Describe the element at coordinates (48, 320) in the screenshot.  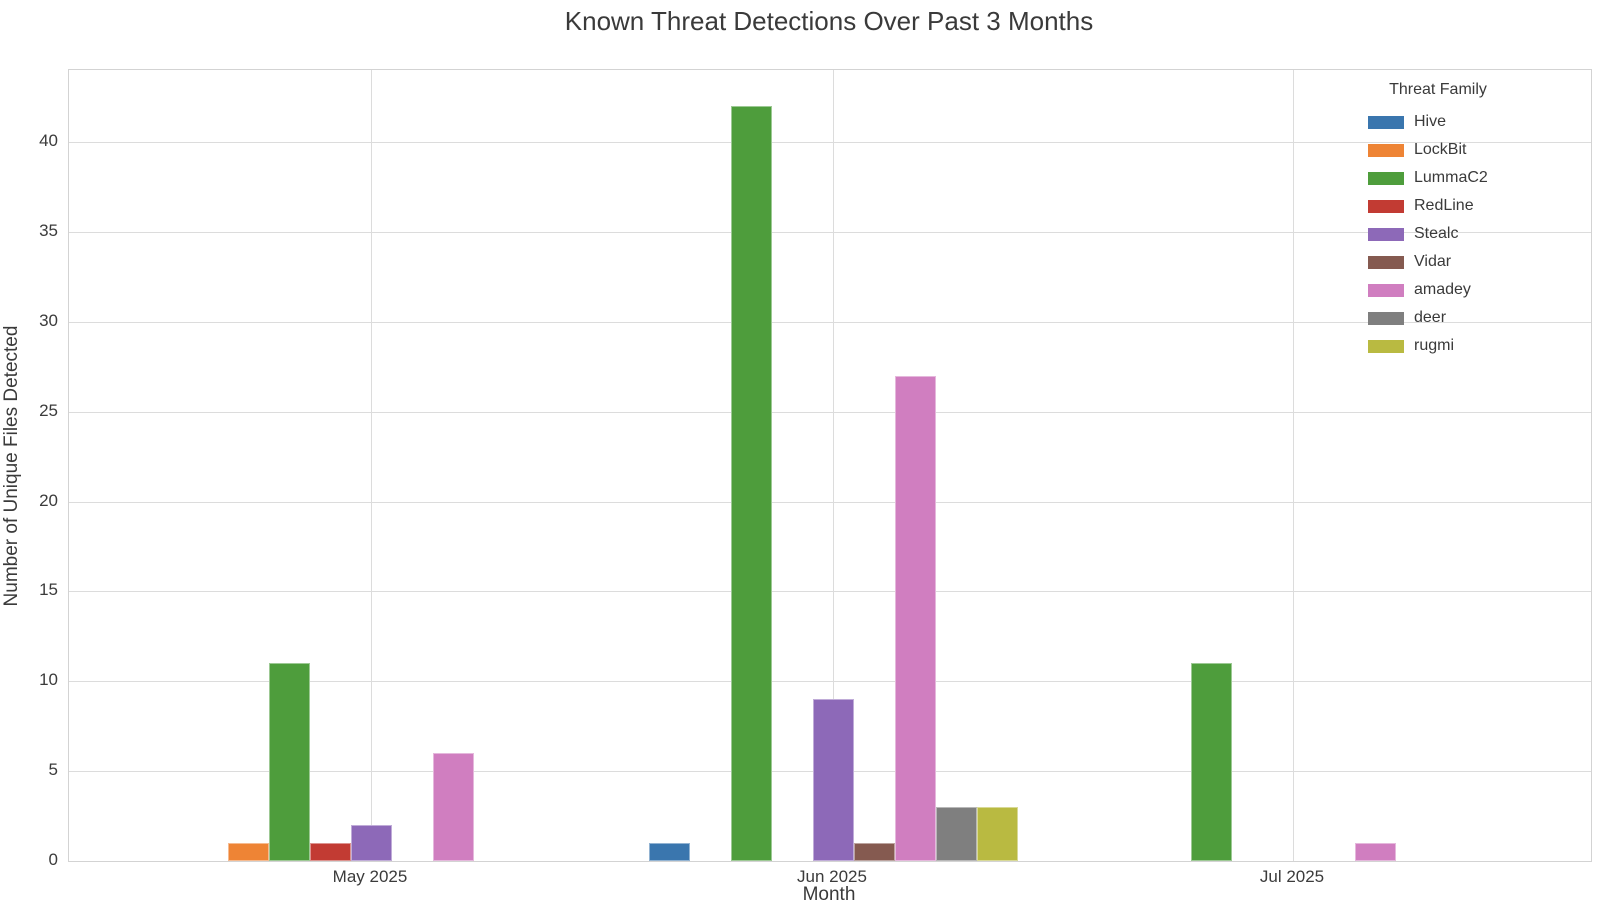
I see `ytick-30: 30` at that location.